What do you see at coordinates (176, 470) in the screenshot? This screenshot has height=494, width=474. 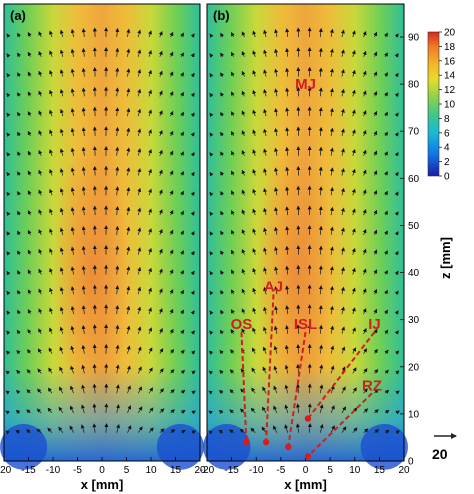 I see `x-tick-label: 15` at bounding box center [176, 470].